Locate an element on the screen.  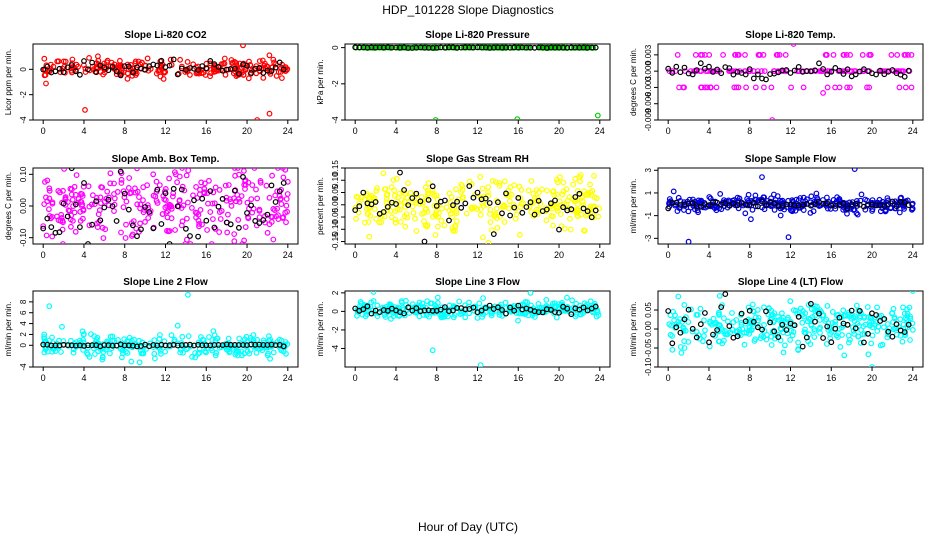
y-tick-label: 0.15 is located at coordinates (335, 168).